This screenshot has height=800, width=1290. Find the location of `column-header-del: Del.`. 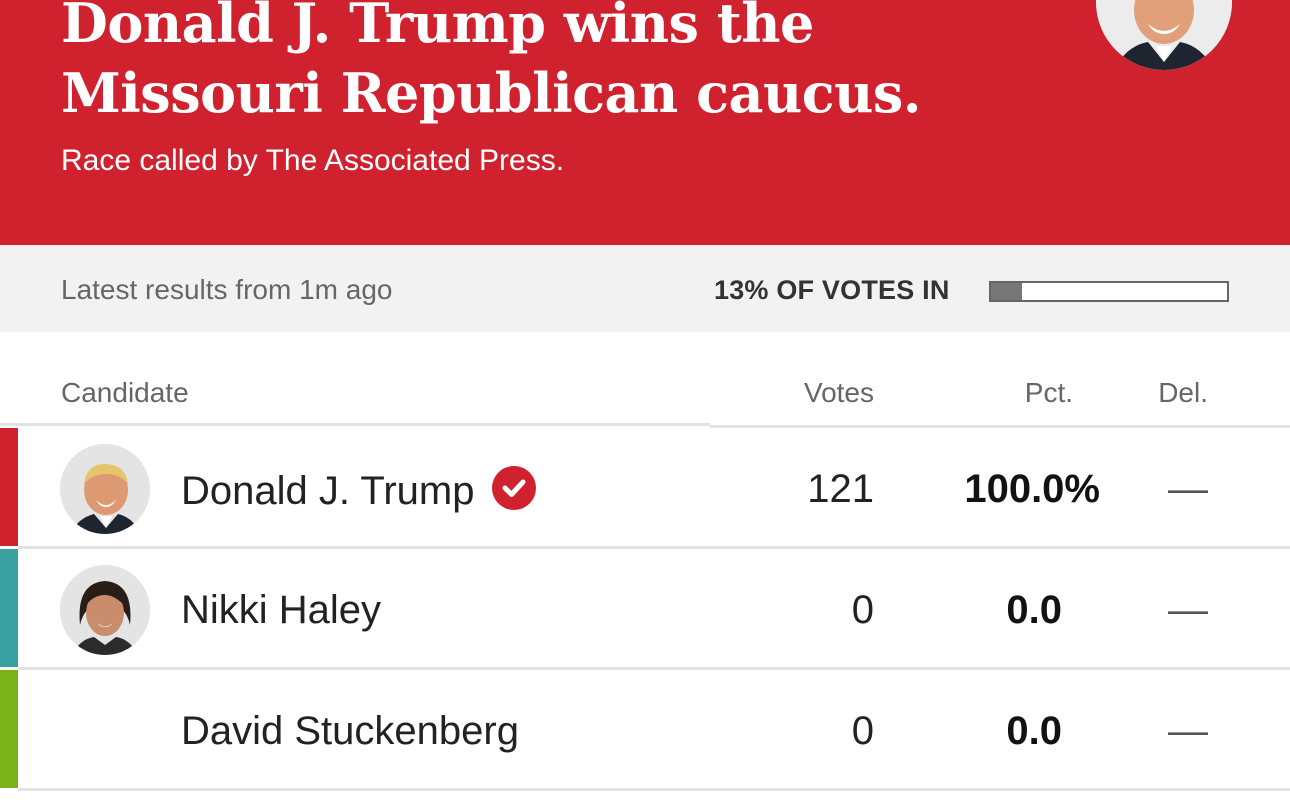

column-header-del: Del. is located at coordinates (1183, 392).